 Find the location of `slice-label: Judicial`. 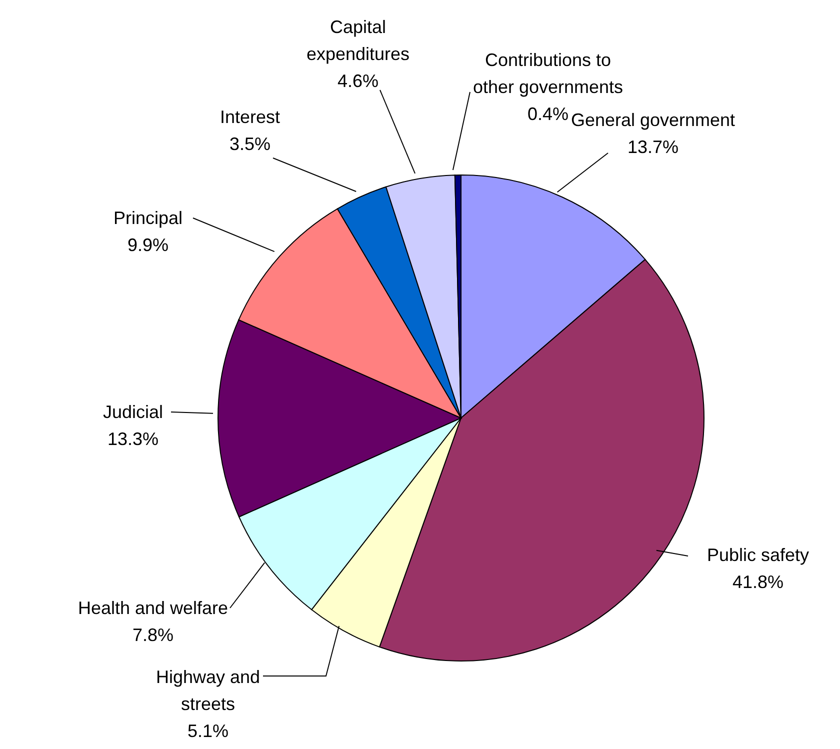

slice-label: Judicial is located at coordinates (133, 412).